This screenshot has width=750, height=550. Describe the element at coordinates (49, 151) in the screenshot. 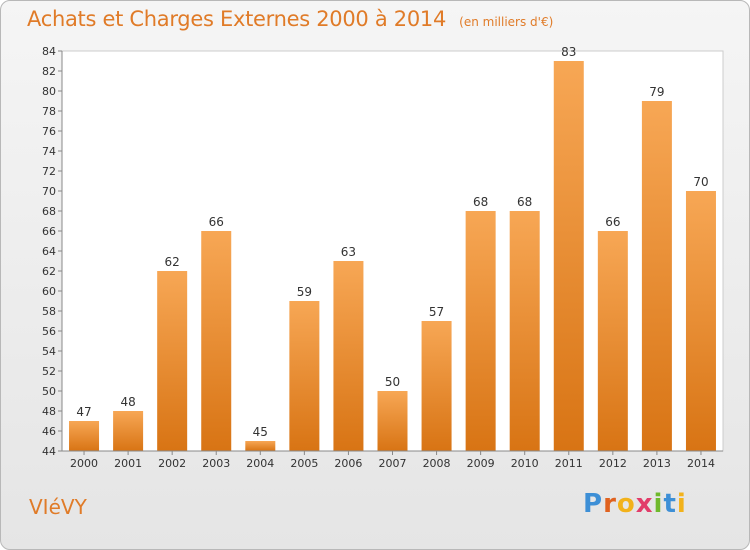

I see `y-tick-label: 74` at that location.